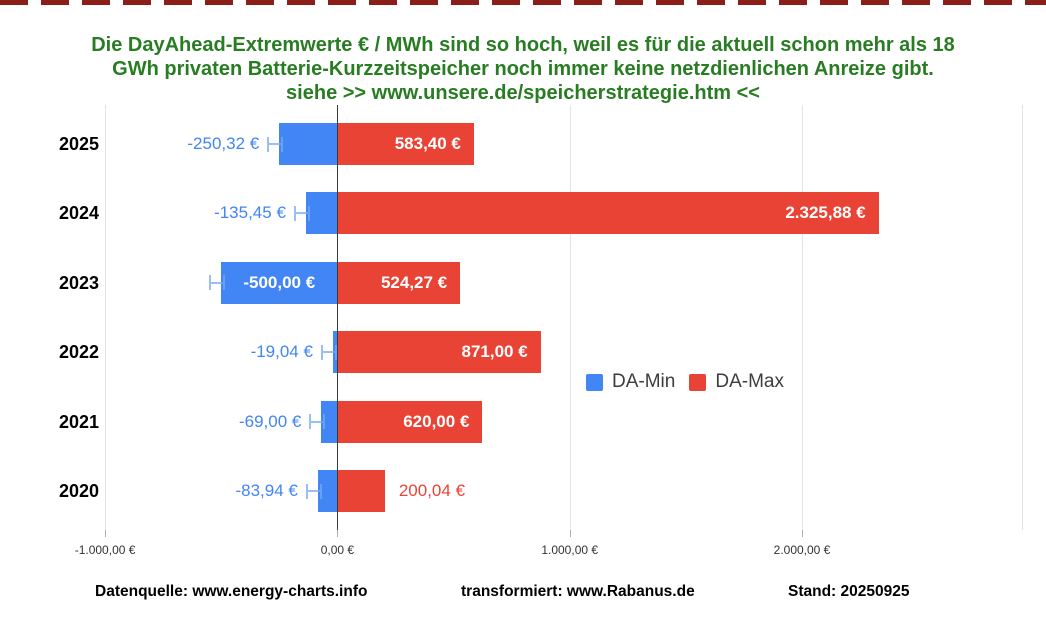 Image resolution: width=1046 pixels, height=629 pixels. What do you see at coordinates (802, 550) in the screenshot?
I see `axis-label-2000: 2.000,00 €` at bounding box center [802, 550].